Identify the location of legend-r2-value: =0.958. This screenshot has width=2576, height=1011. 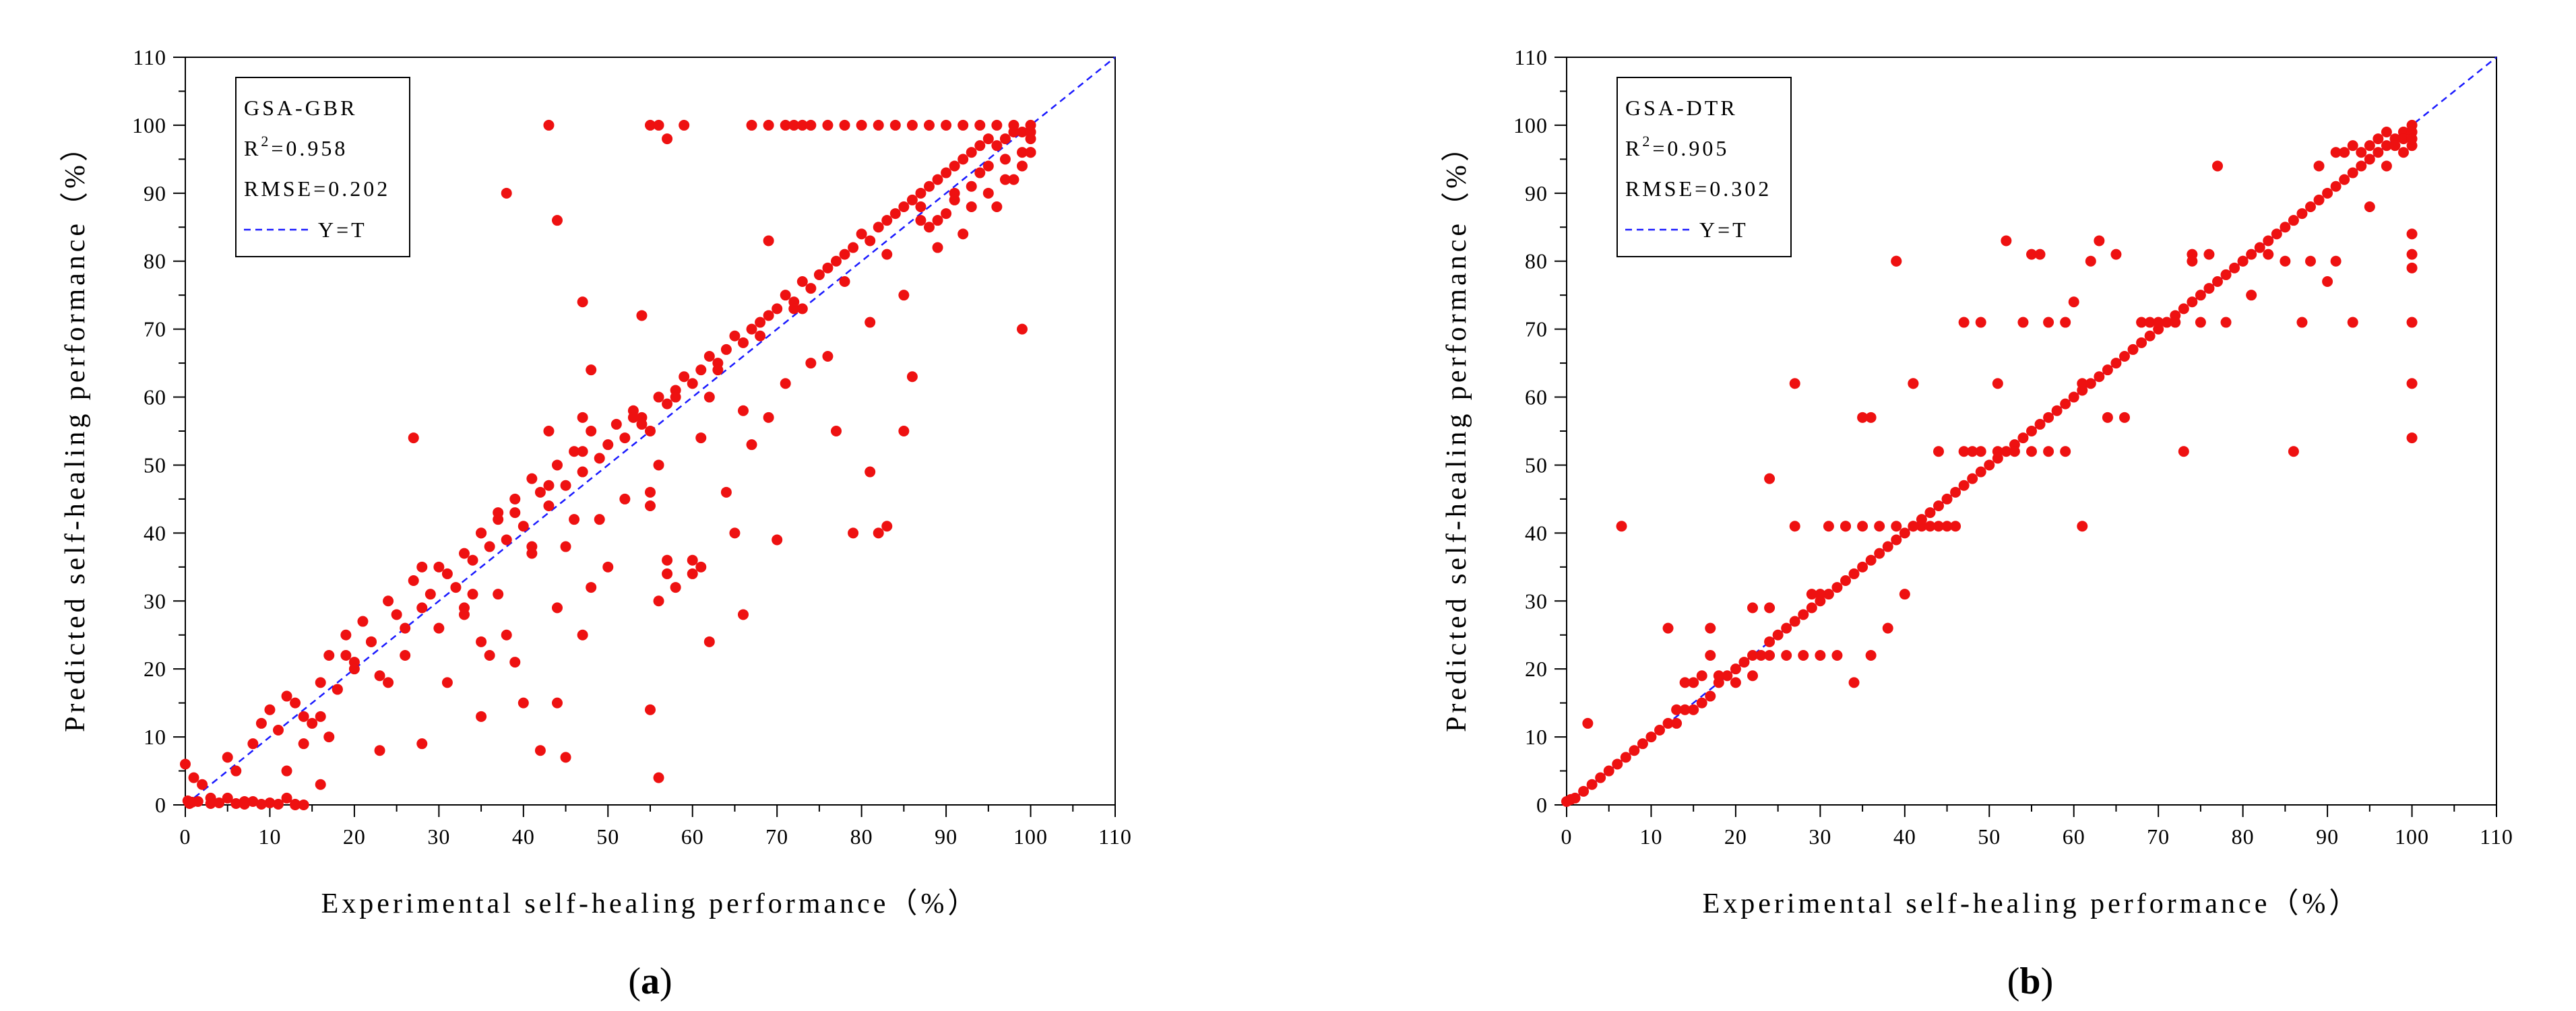
(309, 148).